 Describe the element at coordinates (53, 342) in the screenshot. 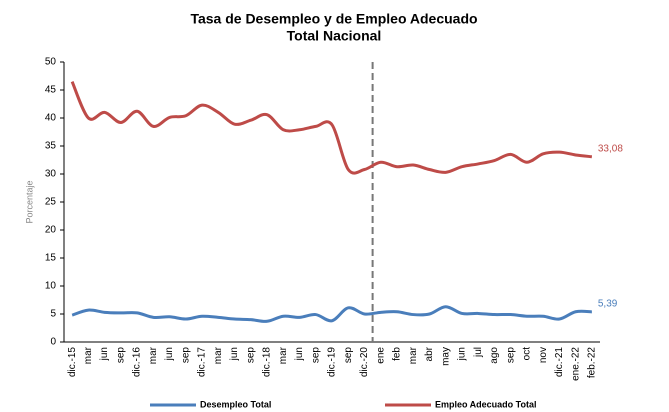

I see `y-tick-label: 0` at that location.